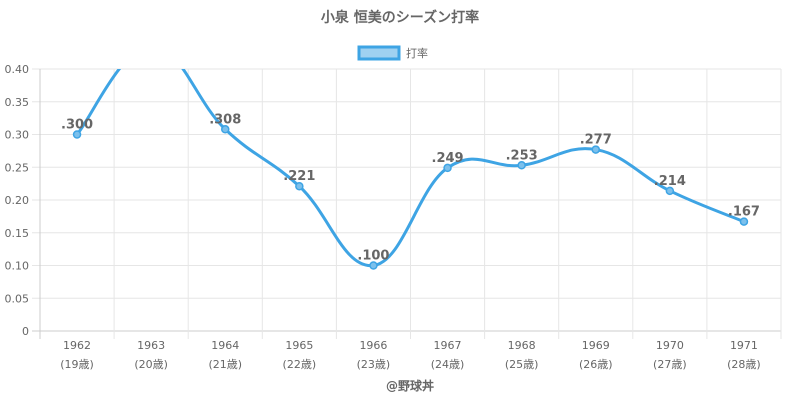  Describe the element at coordinates (225, 119) in the screenshot. I see `data-label: .308` at that location.